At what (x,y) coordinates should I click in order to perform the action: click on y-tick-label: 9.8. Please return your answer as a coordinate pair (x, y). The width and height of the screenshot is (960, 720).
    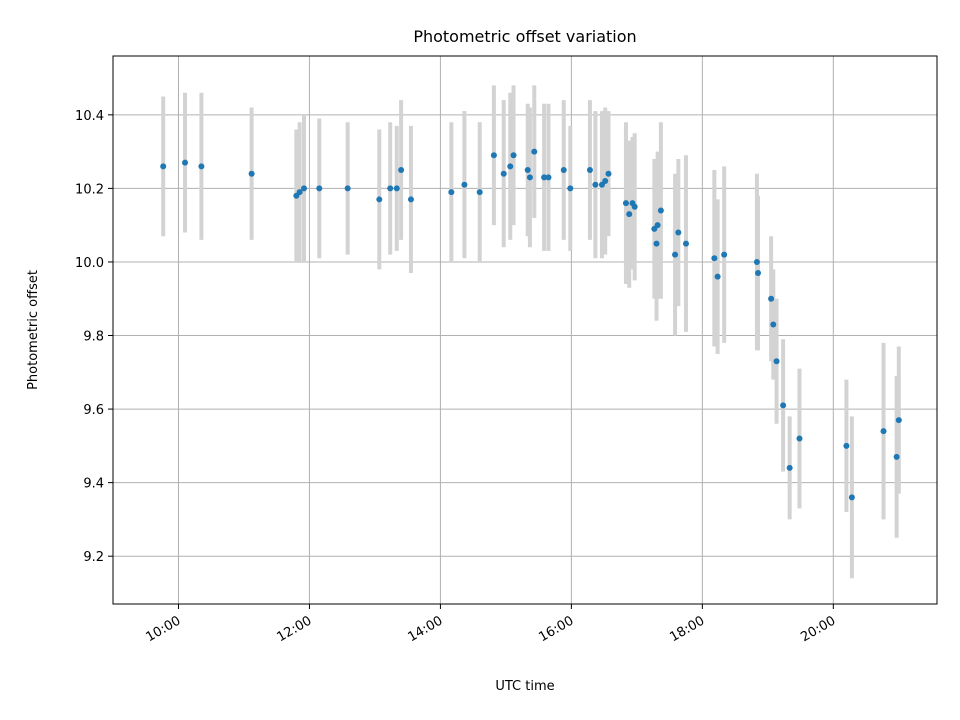
    Looking at the image, I should click on (93, 337).